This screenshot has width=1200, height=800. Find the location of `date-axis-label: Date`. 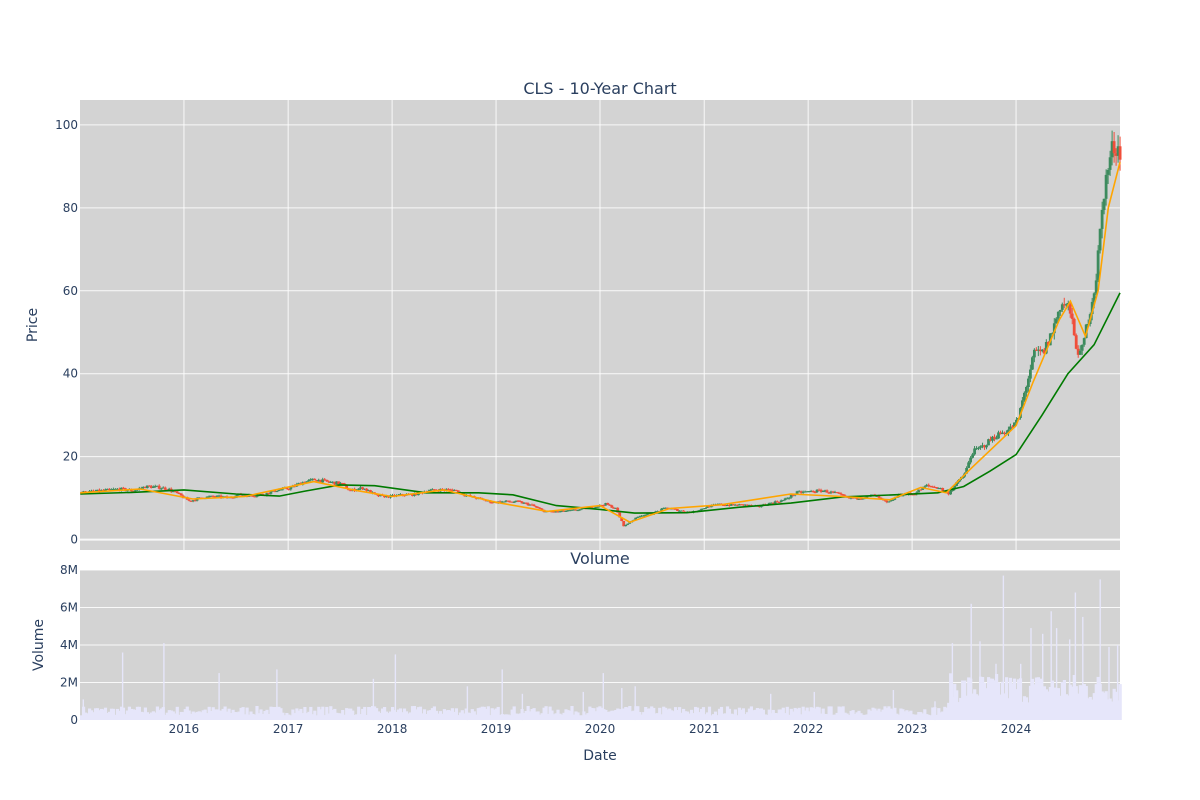

date-axis-label: Date is located at coordinates (599, 756).